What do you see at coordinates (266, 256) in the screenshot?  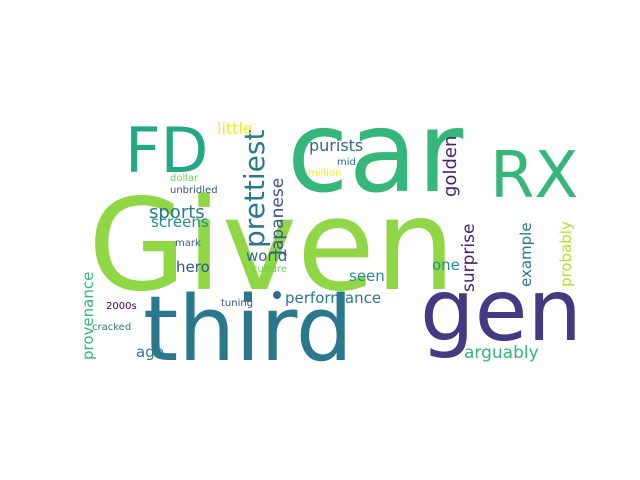 I see `word-world: world` at bounding box center [266, 256].